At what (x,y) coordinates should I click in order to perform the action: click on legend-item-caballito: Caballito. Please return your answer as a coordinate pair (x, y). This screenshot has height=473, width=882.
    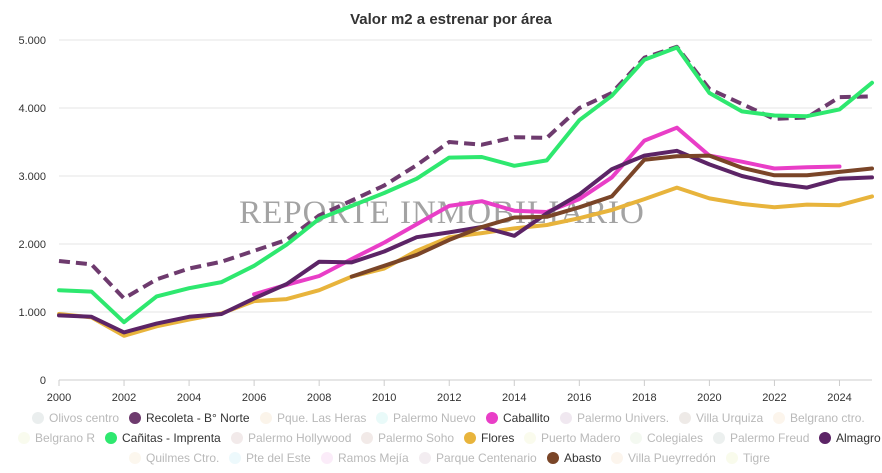
    Looking at the image, I should click on (518, 418).